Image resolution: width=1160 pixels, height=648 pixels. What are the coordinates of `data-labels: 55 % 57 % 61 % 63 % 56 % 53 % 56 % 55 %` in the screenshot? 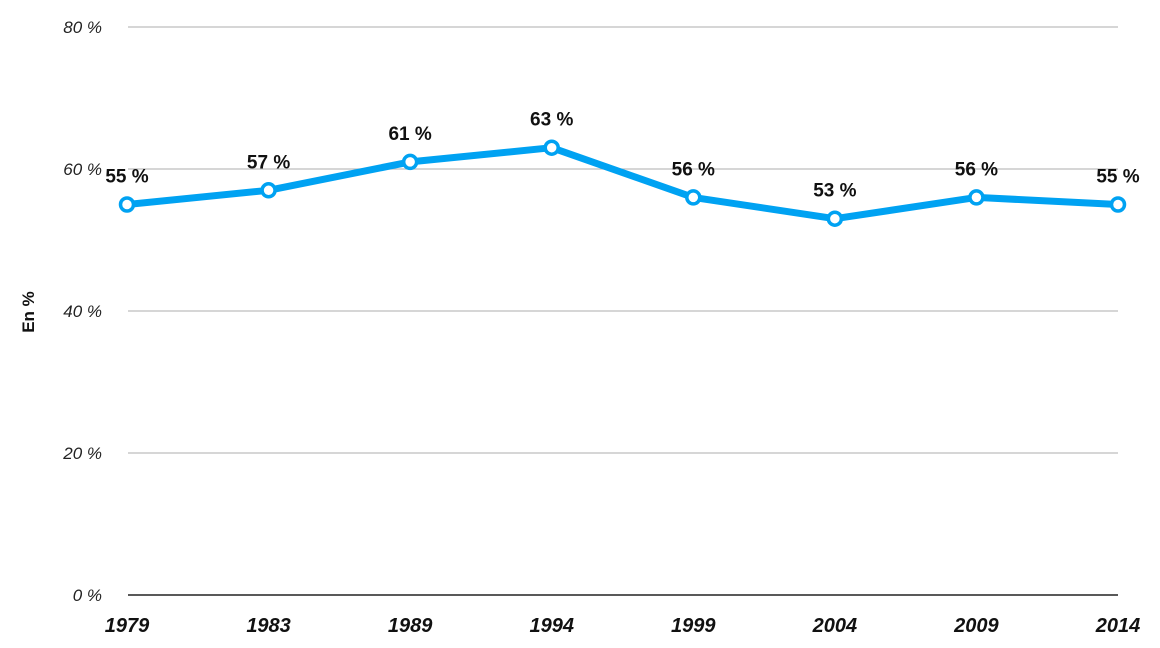 It's located at (622, 156).